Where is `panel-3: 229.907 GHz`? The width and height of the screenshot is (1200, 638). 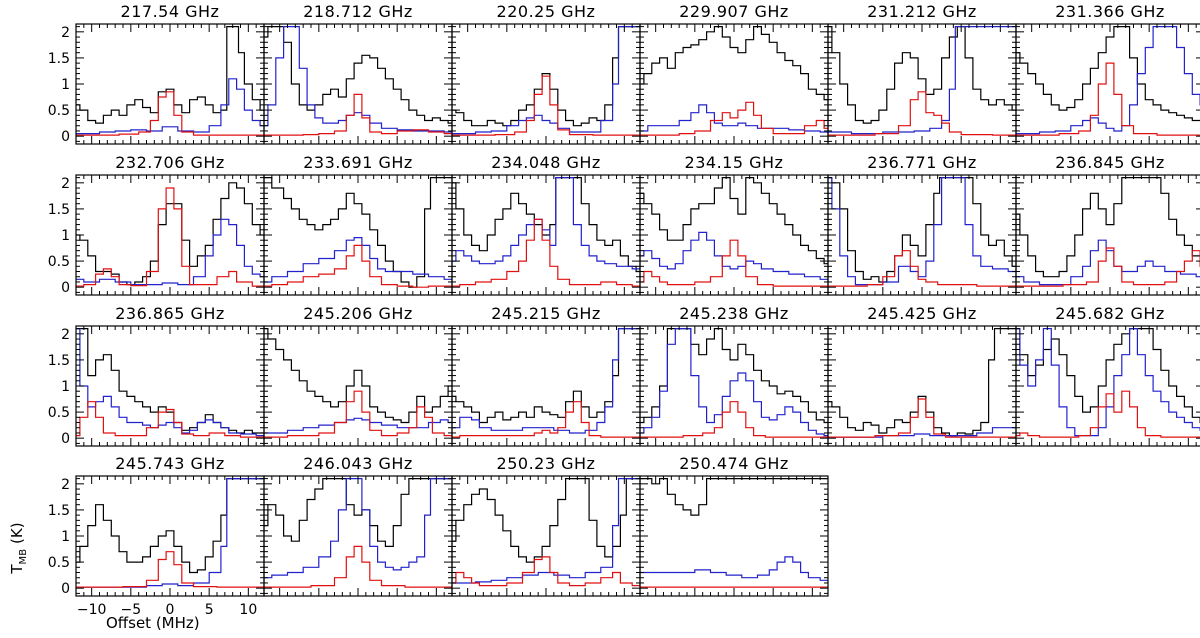 panel-3: 229.907 GHz is located at coordinates (734, 73).